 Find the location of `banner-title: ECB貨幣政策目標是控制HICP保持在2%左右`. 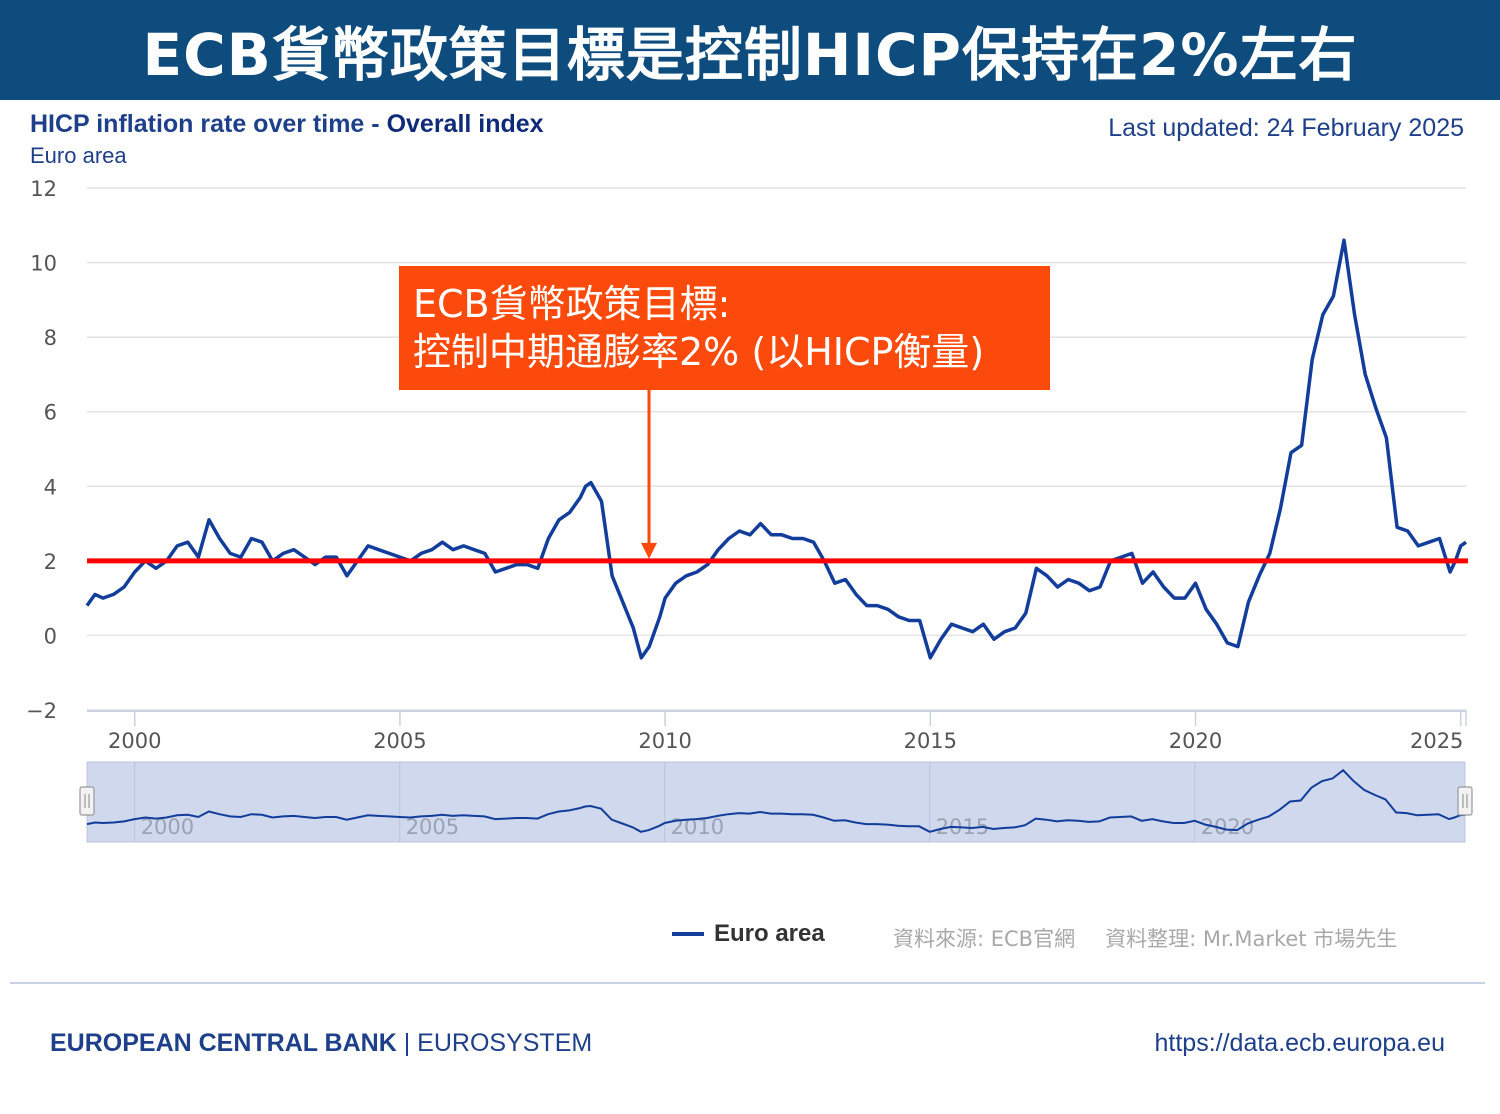

banner-title: ECB貨幣政策目標是控制HICP保持在2%左右 is located at coordinates (750, 55).